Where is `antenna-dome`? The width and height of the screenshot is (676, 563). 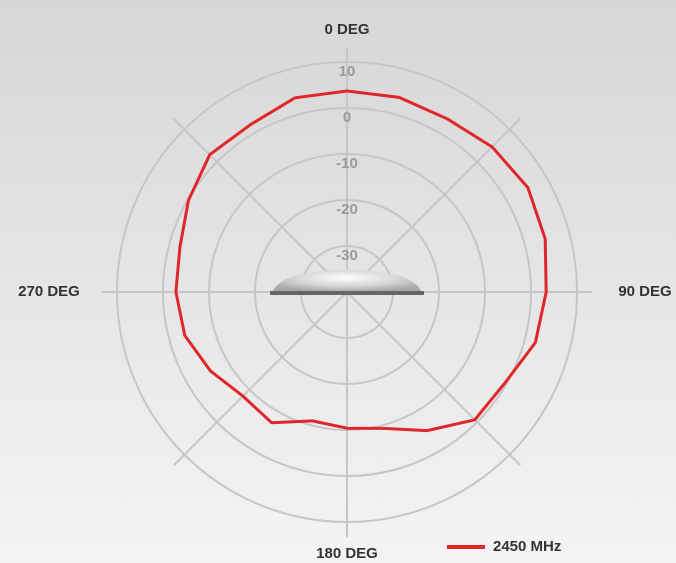
antenna-dome is located at coordinates (347, 281).